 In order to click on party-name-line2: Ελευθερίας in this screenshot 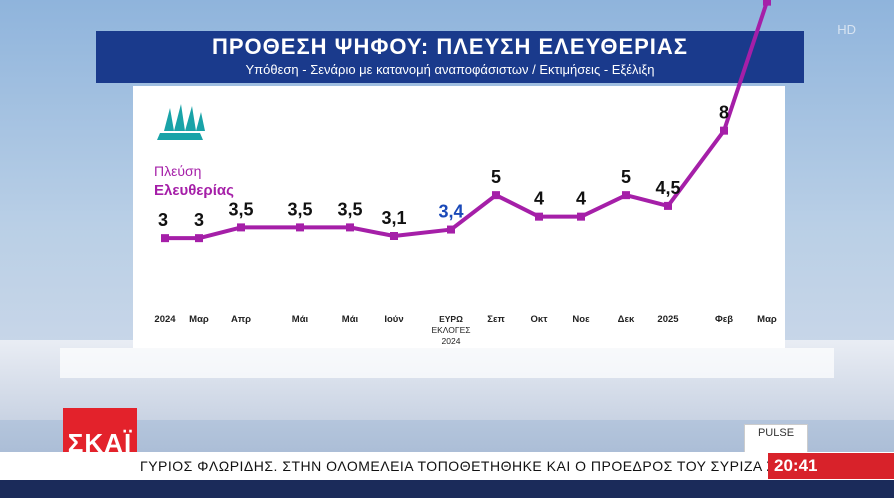, I will do `click(194, 190)`.